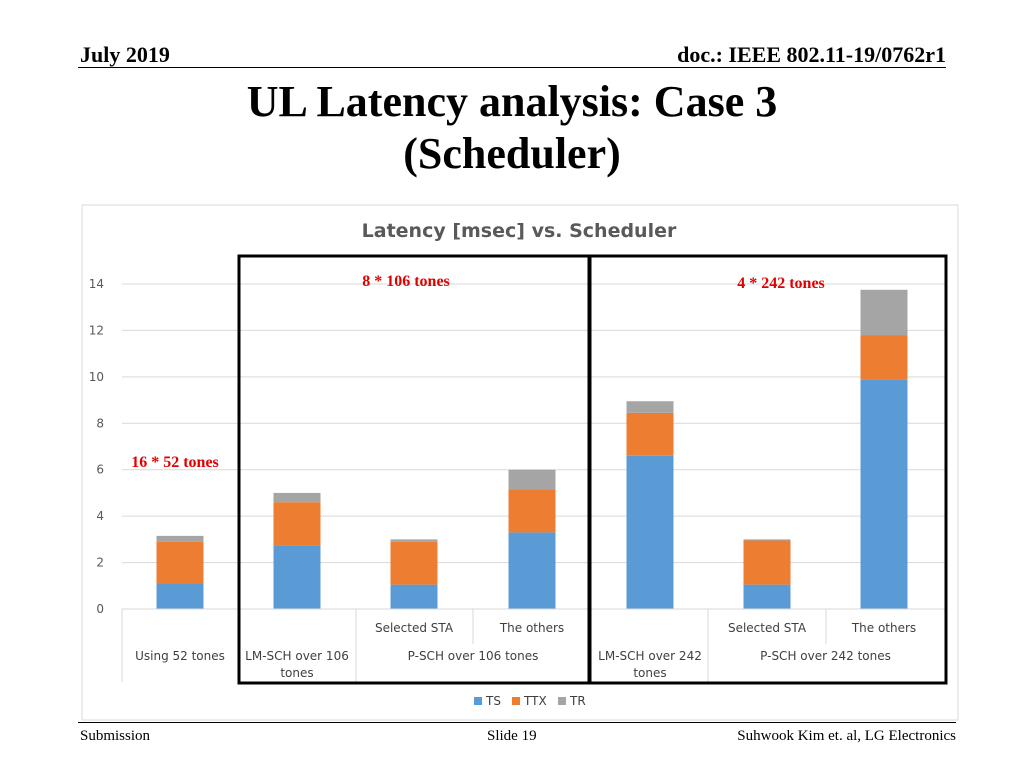 The image size is (1024, 773). Describe the element at coordinates (512, 101) in the screenshot. I see `slide-title-line1: UL Latency analysis: Case 3` at that location.